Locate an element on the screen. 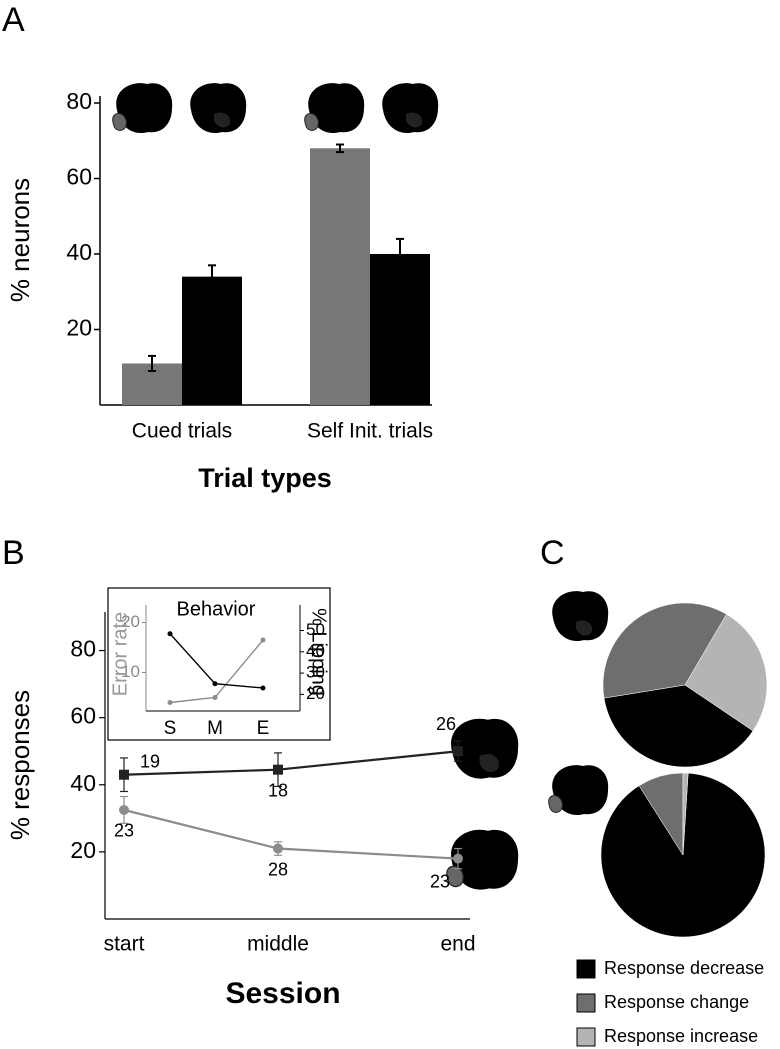 Image resolution: width=780 pixels, height=1049 pixels. inset-title: Behavior is located at coordinates (216, 609).